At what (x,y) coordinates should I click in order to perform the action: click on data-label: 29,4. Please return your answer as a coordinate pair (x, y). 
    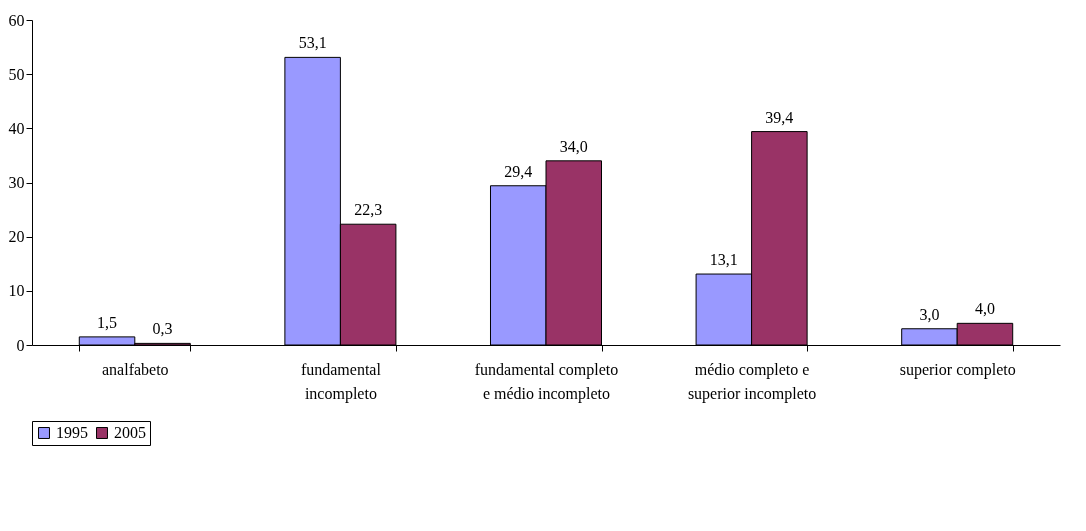
    Looking at the image, I should click on (518, 171).